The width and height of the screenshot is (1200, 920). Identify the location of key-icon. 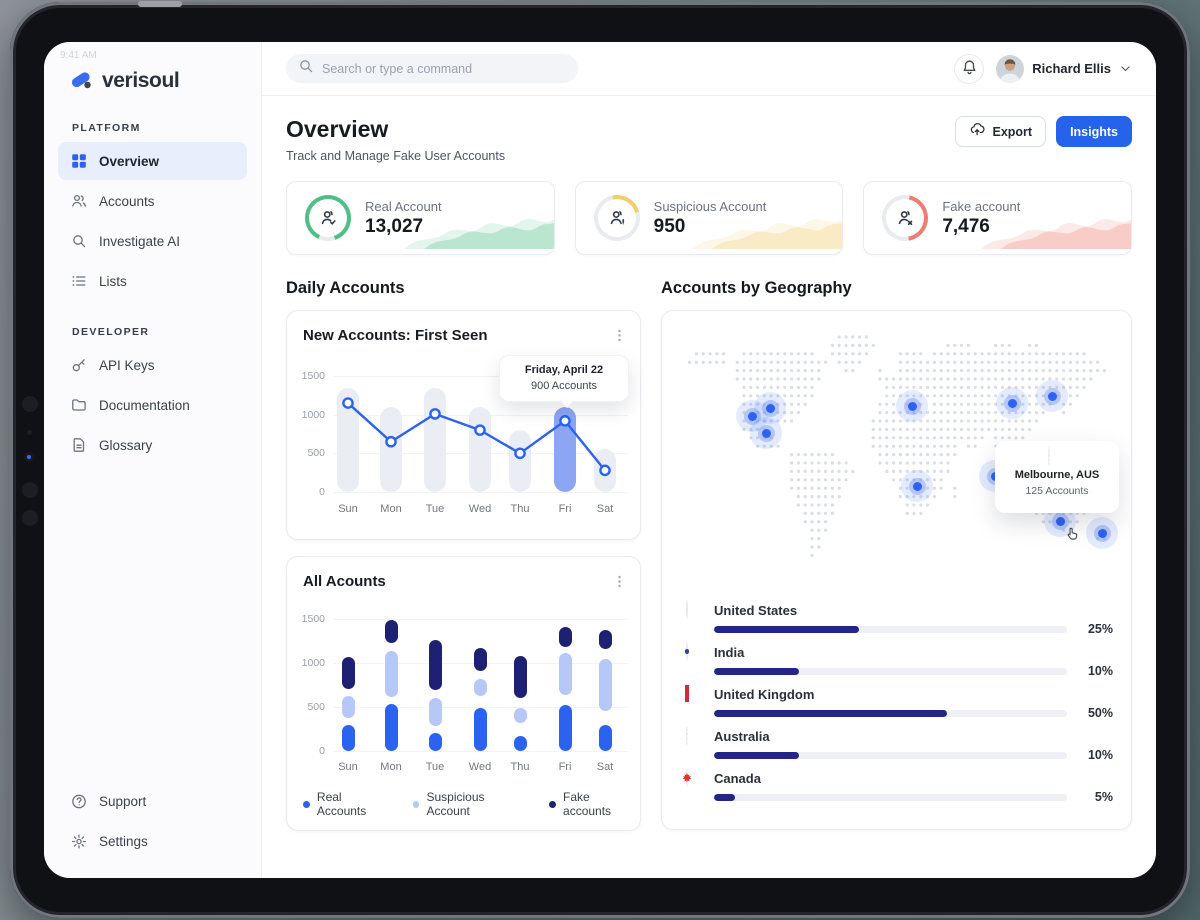
(79, 365).